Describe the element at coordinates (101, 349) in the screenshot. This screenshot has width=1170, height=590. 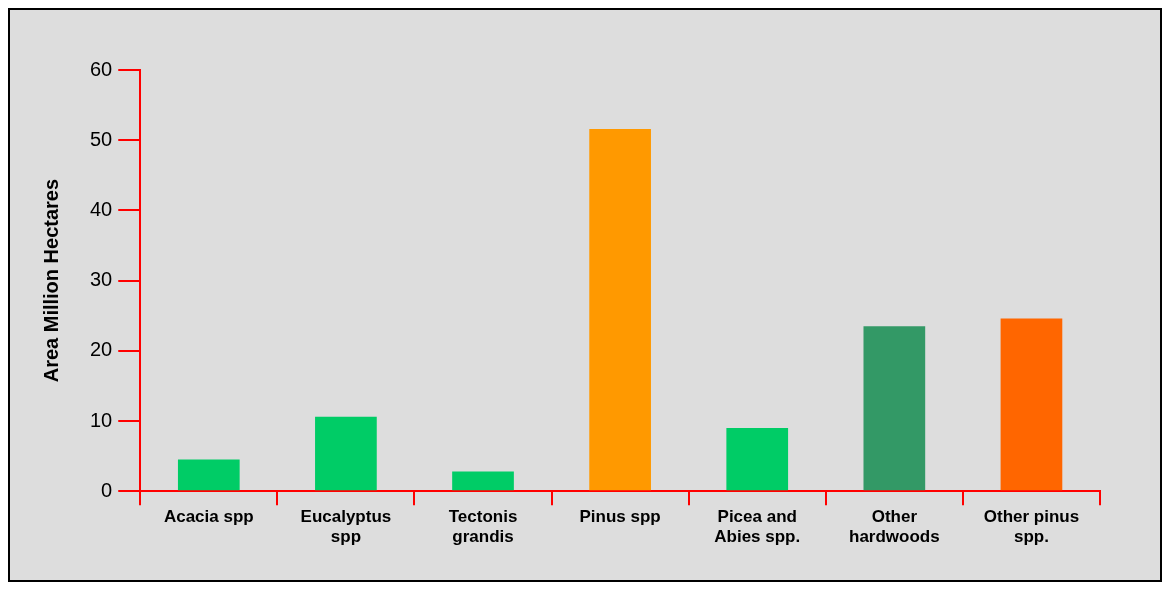
I see `y-tick-label: 20` at that location.